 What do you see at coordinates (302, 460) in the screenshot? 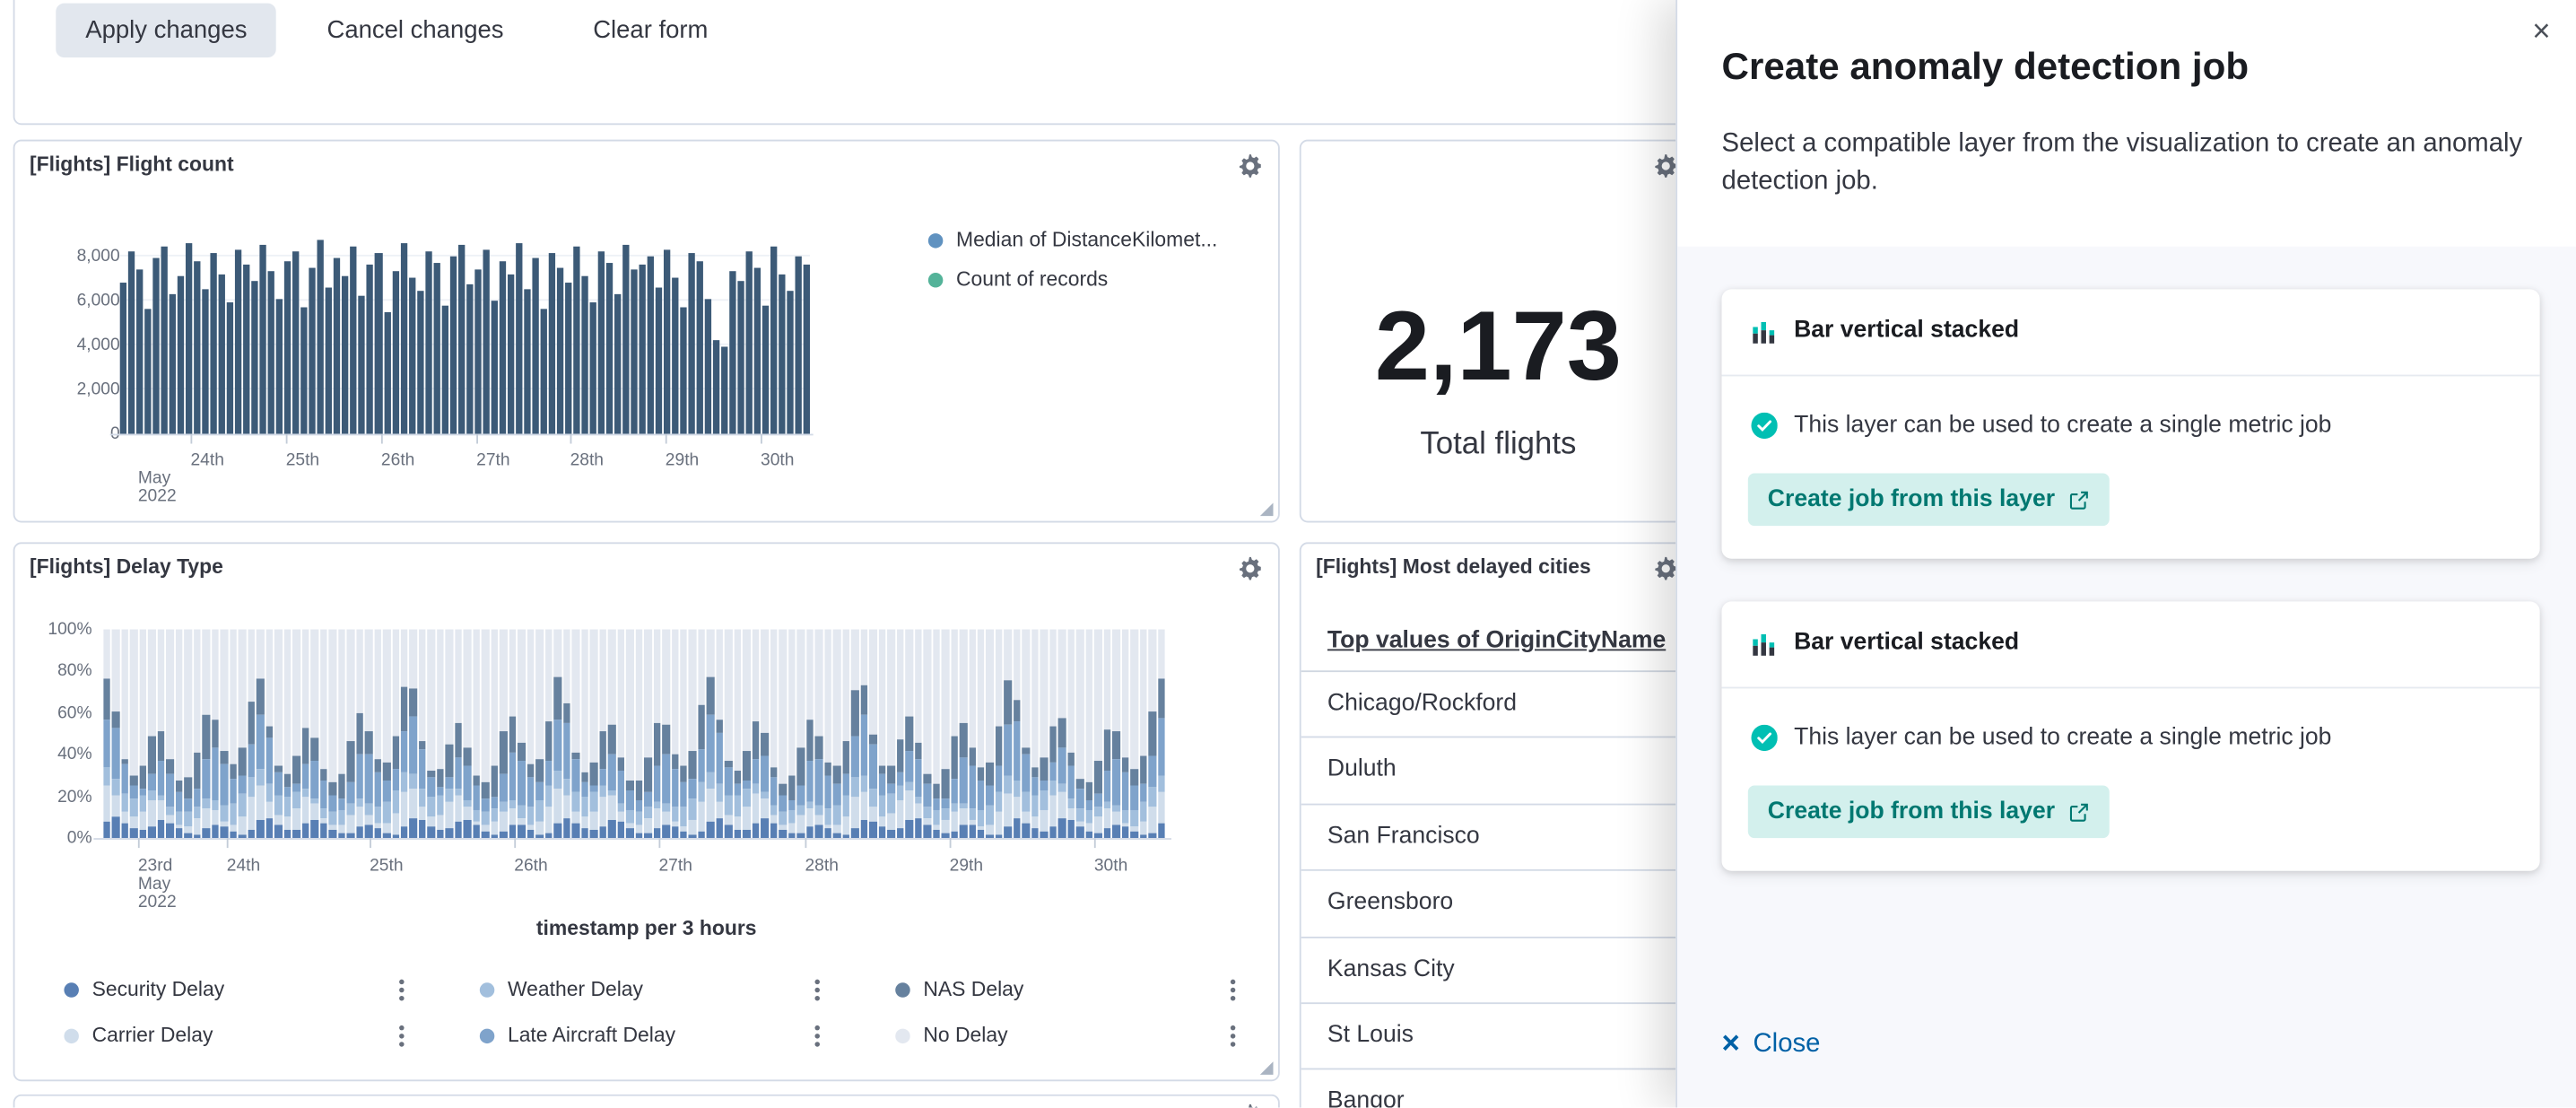
I see `x-tick-label: 25th` at bounding box center [302, 460].